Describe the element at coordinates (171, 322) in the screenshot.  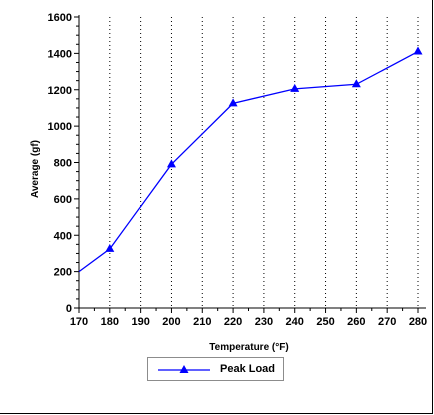
I see `x-tick-label-200: 200` at that location.